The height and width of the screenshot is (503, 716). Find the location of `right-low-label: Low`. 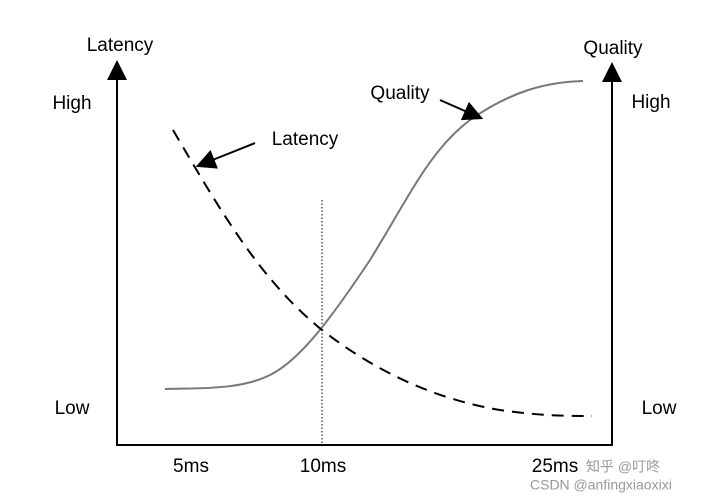

right-low-label: Low is located at coordinates (659, 408).